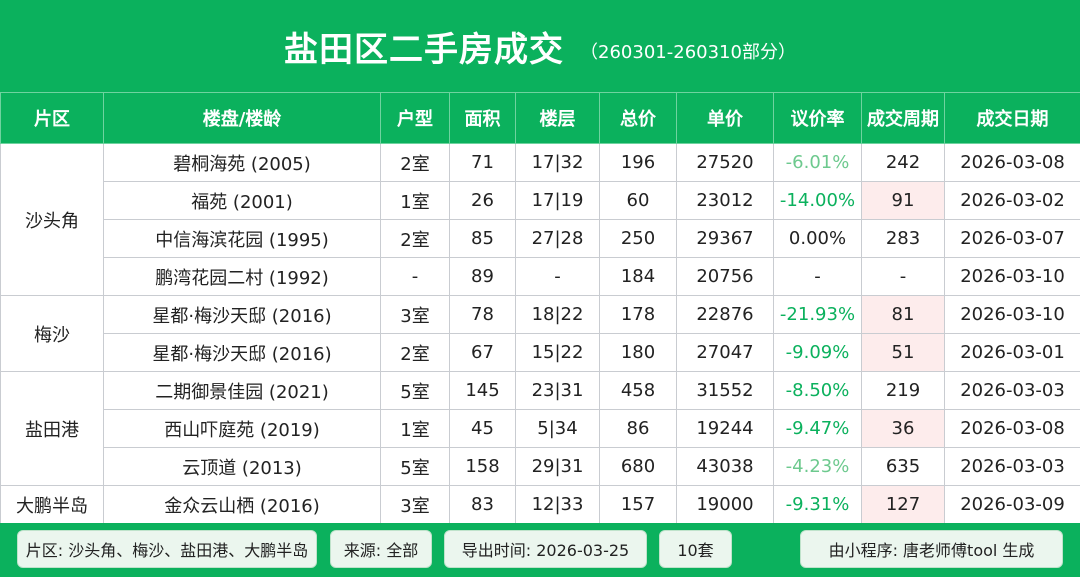  Describe the element at coordinates (415, 118) in the screenshot. I see `column-header: 户型` at that location.